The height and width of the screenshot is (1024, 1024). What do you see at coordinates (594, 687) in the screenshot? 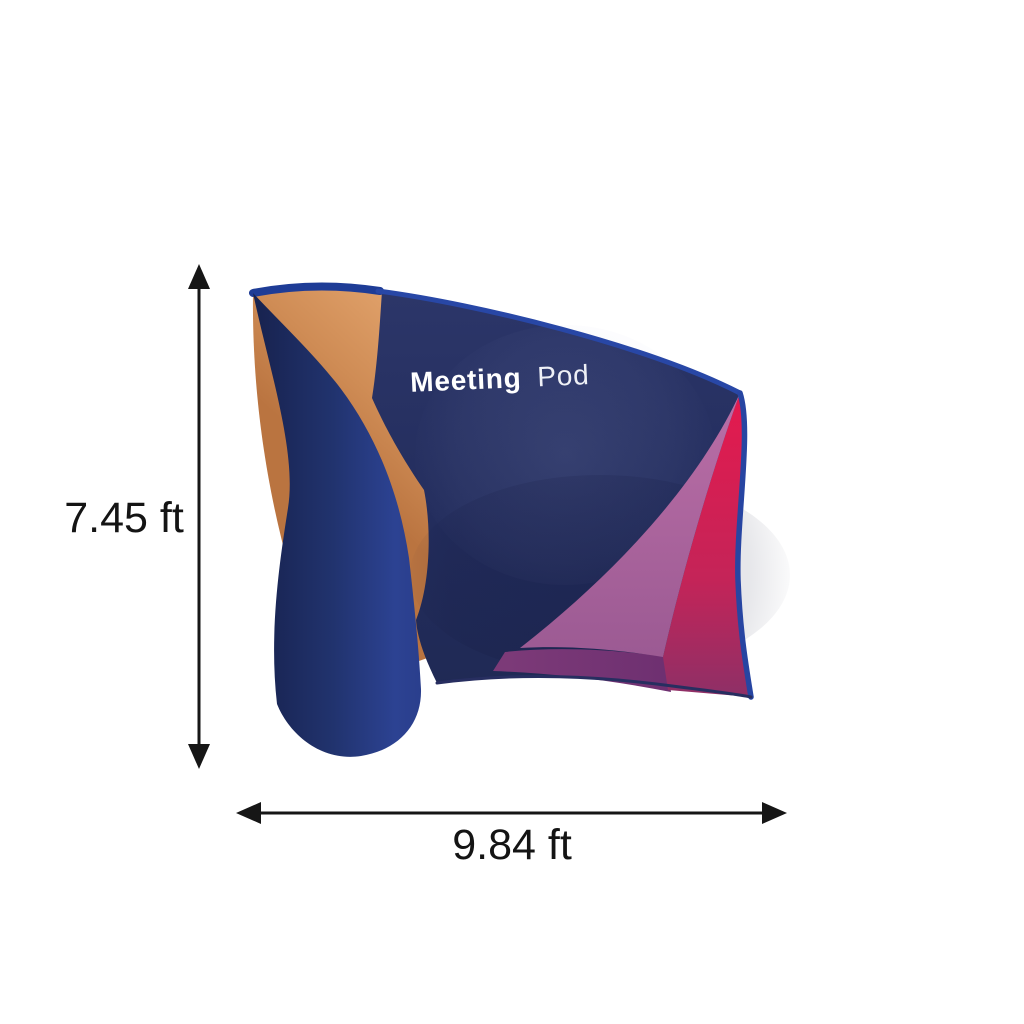
I see `bottom-trim-edge` at bounding box center [594, 687].